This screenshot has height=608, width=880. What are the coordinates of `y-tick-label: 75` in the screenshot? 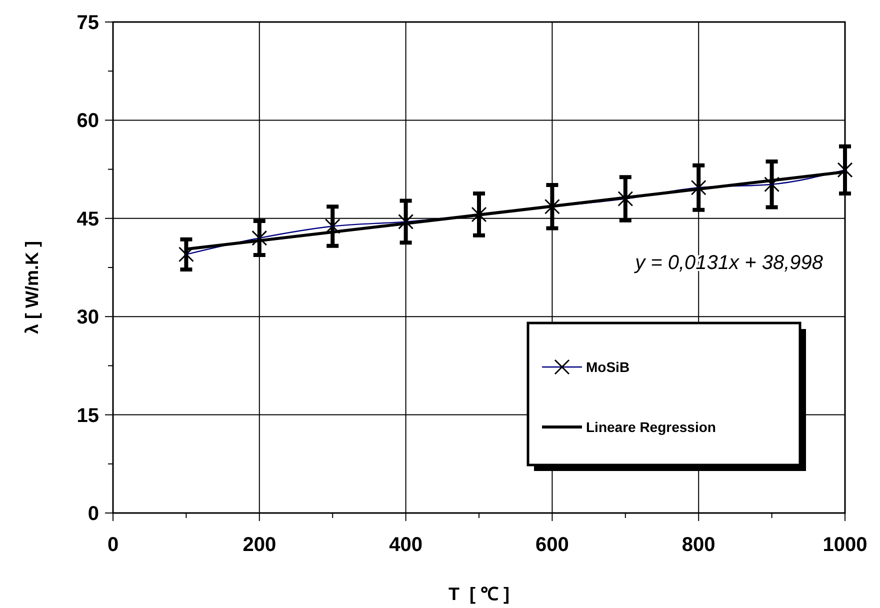 It's located at (87, 23).